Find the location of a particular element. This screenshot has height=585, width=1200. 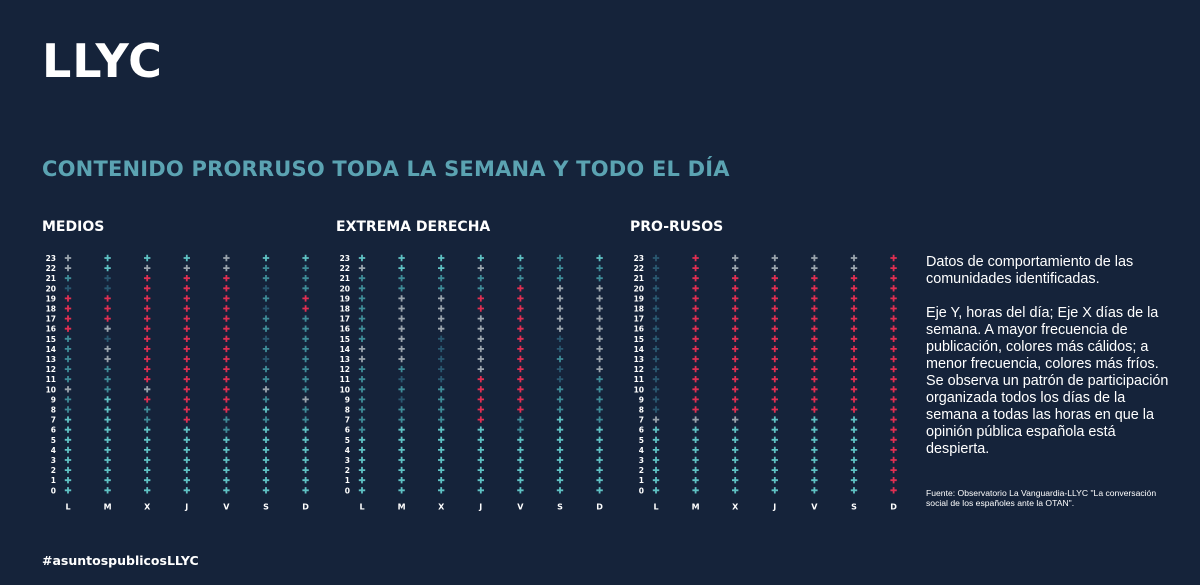

y-tick-label: 22 is located at coordinates (345, 268).